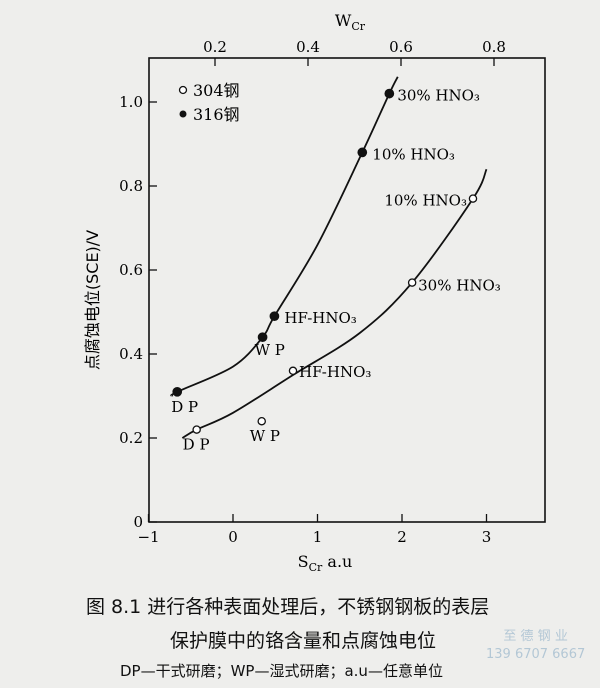 The width and height of the screenshot is (600, 688). I want to click on top-tick-label: 0.4, so click(308, 47).